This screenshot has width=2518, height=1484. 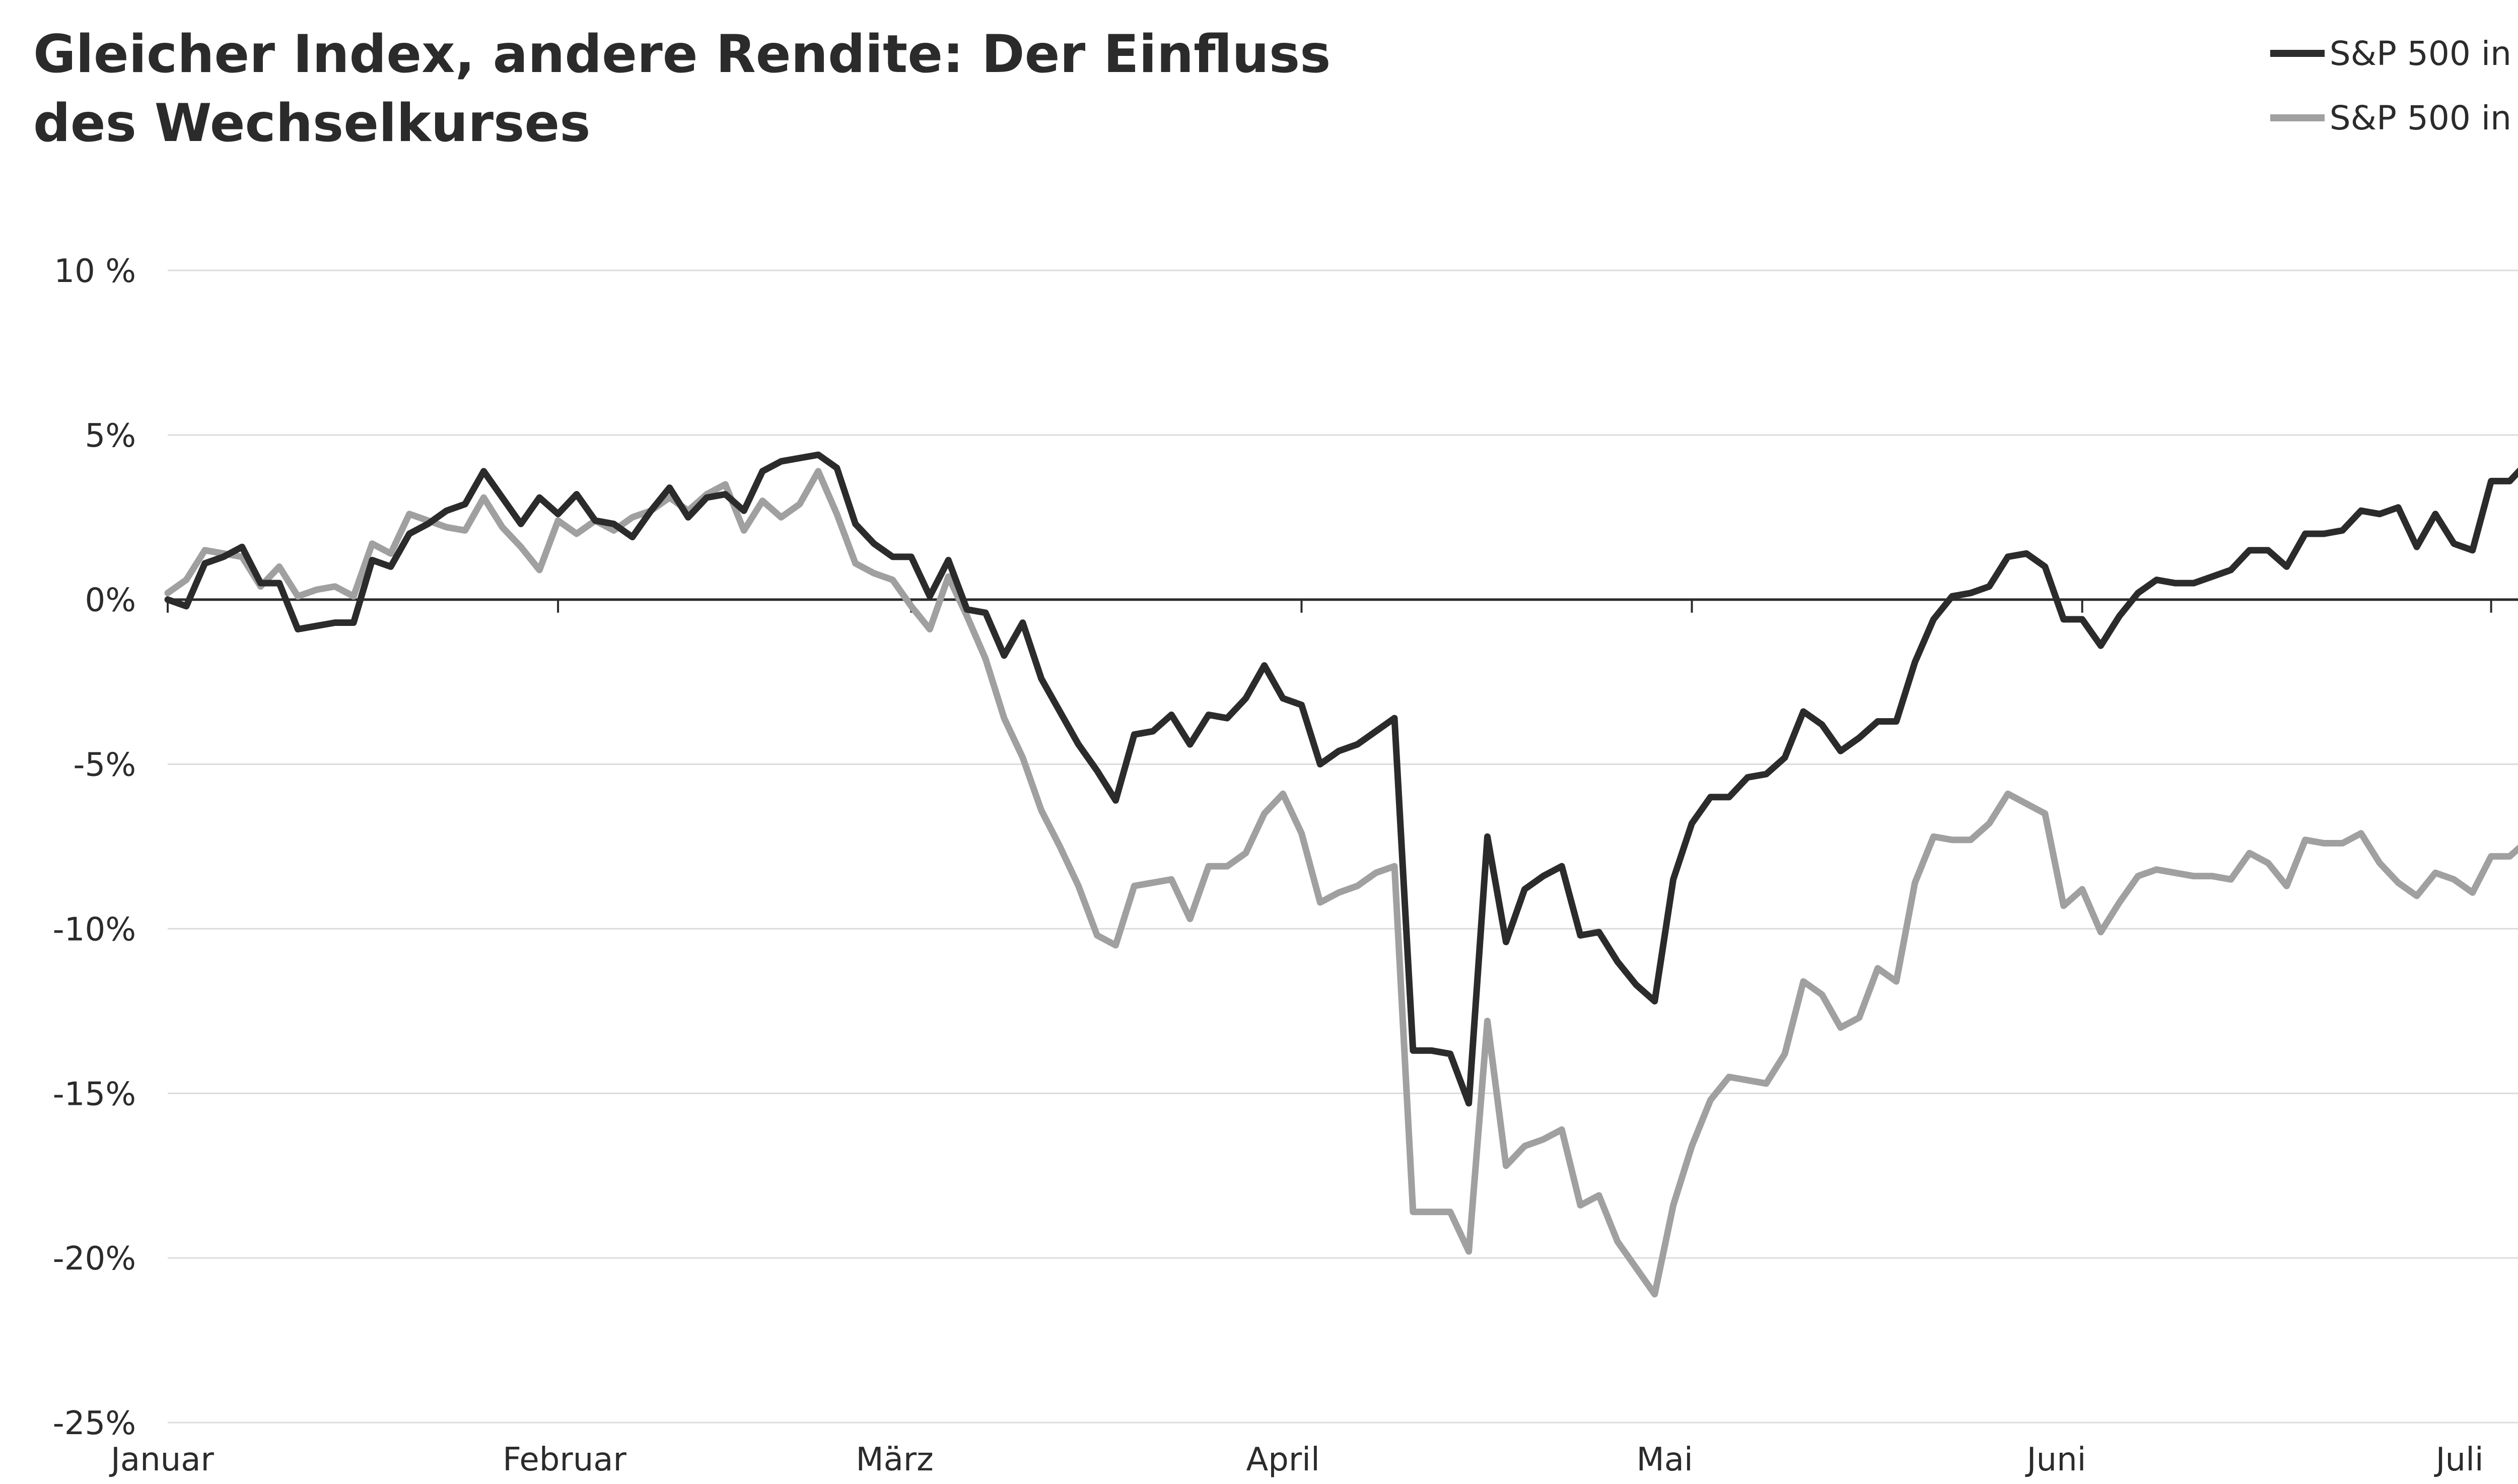 I want to click on x-tick-label: Juni, so click(x=2056, y=1460).